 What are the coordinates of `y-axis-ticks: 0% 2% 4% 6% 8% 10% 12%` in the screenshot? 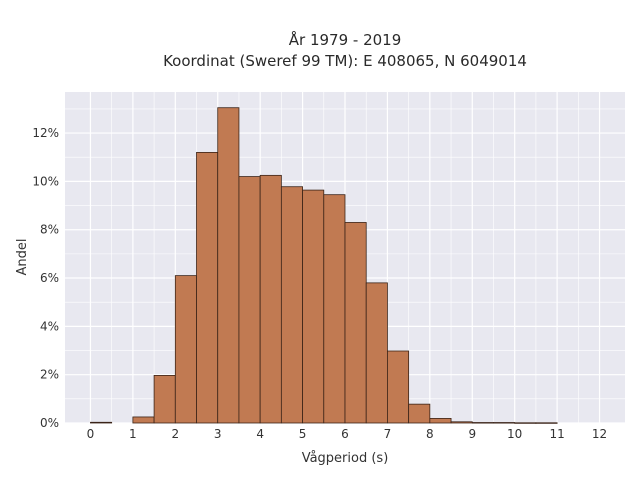 It's located at (45, 278).